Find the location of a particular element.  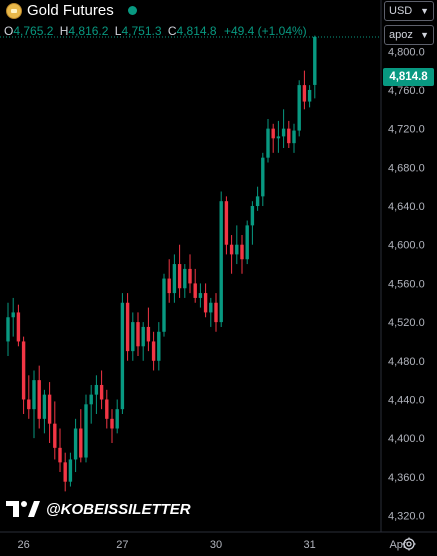

currency-selector: USD ▼ is located at coordinates (409, 11).